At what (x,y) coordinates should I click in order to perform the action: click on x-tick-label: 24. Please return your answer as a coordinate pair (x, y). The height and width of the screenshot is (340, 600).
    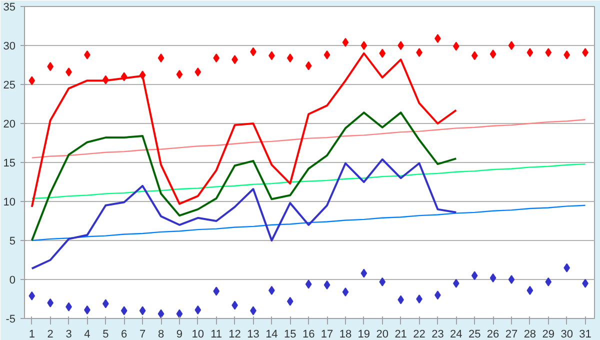
    Looking at the image, I should click on (456, 334).